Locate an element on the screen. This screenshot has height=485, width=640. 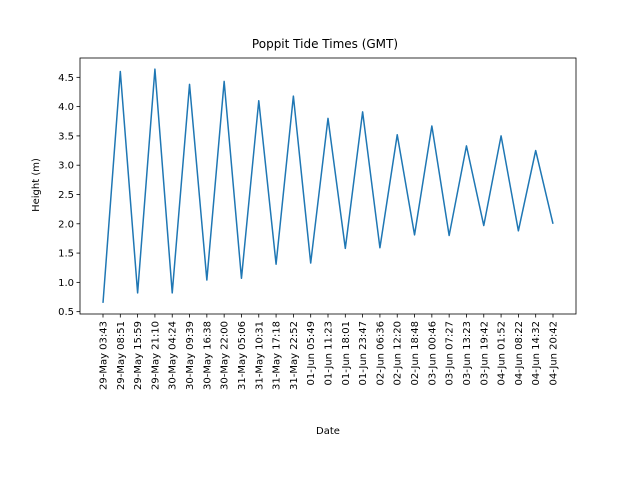
x-tick-label: 04-Jun 20:42 is located at coordinates (554, 353).